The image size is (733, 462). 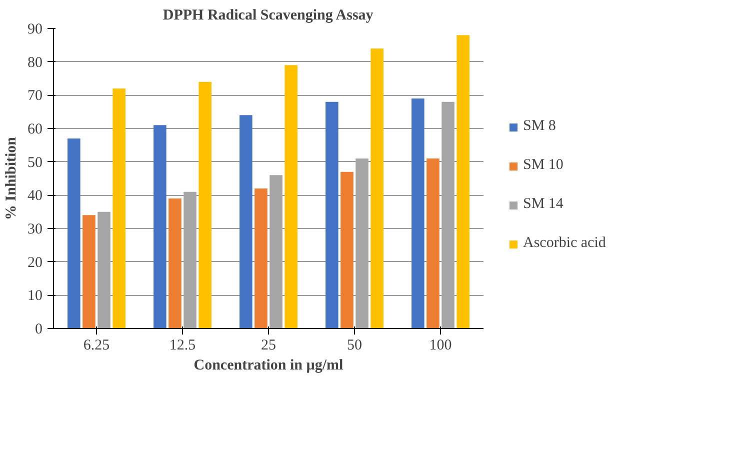 What do you see at coordinates (543, 204) in the screenshot?
I see `legend-label: SM 14` at bounding box center [543, 204].